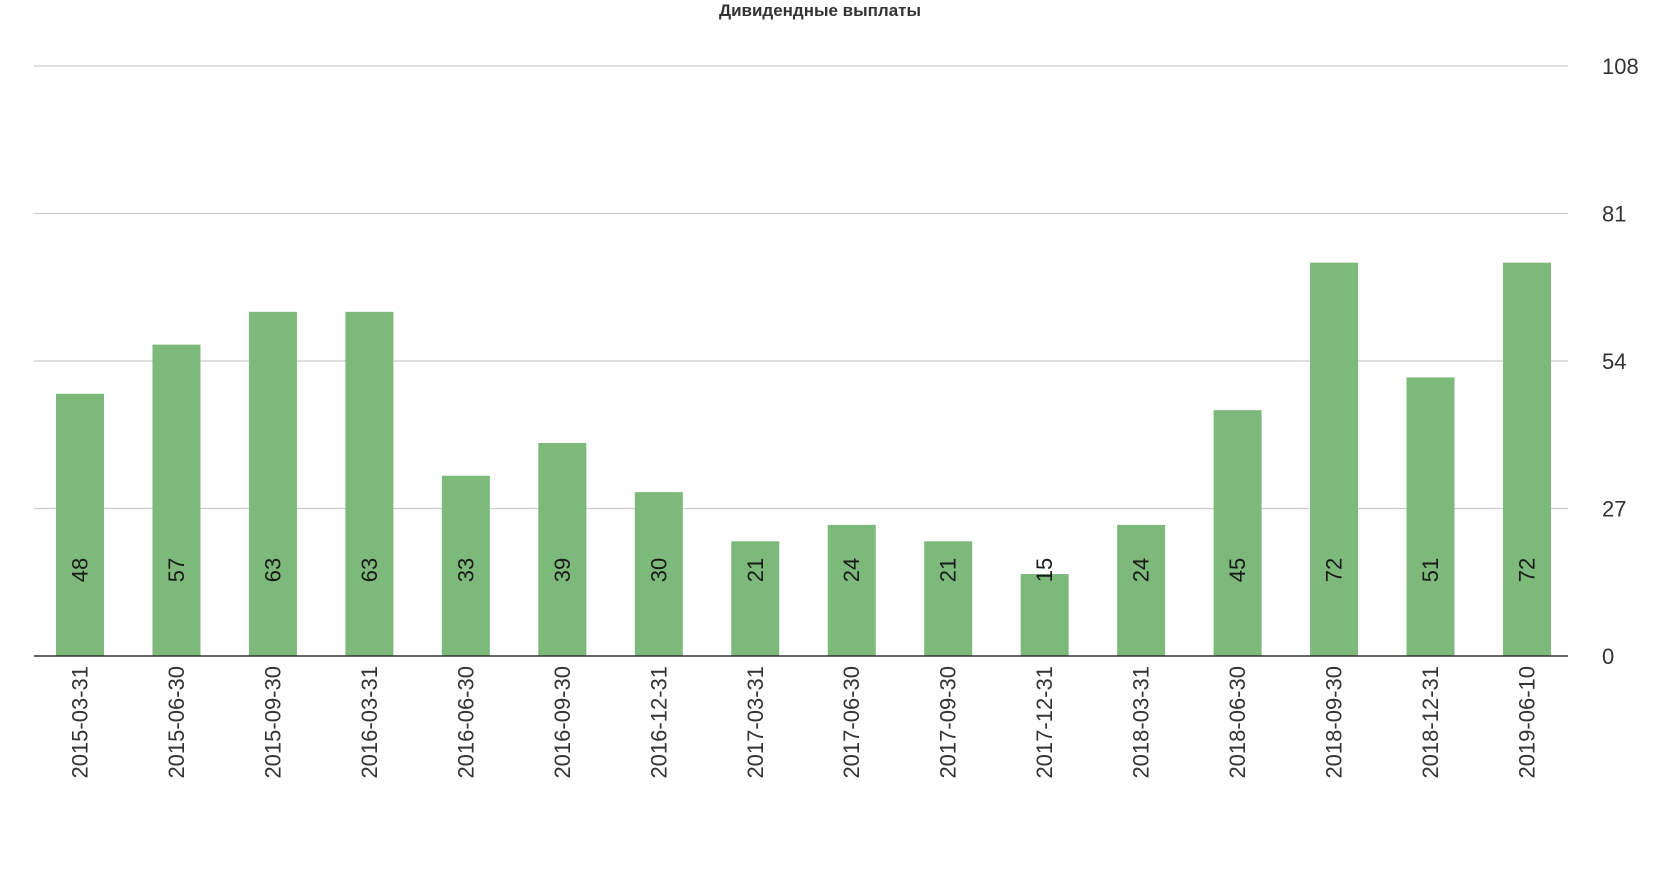 This screenshot has width=1656, height=888. I want to click on data-labels-layer: 48 57 63 63 33 39 30 21 24 21 15 24 45 72 51 72, so click(804, 570).